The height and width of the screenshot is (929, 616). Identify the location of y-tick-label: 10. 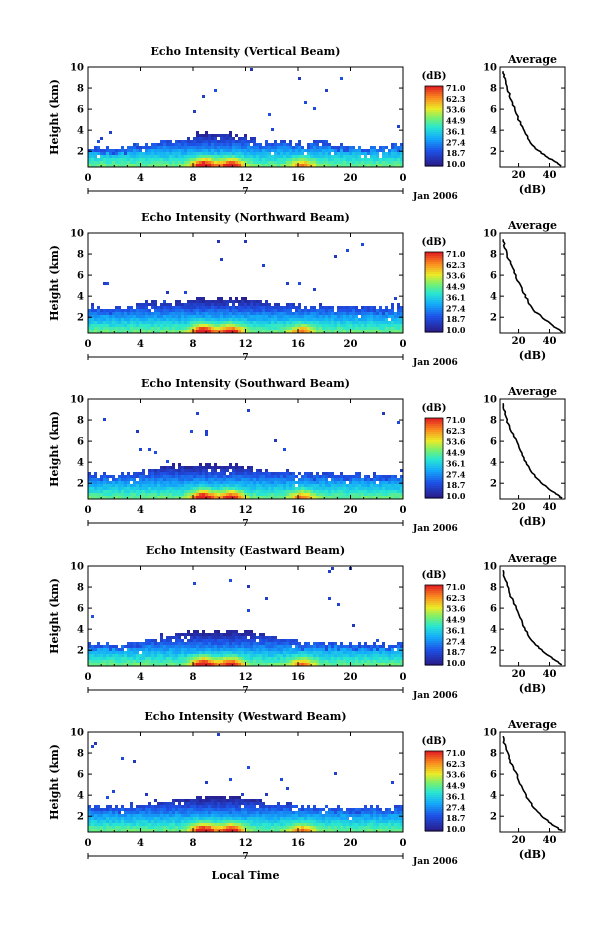
(77, 567).